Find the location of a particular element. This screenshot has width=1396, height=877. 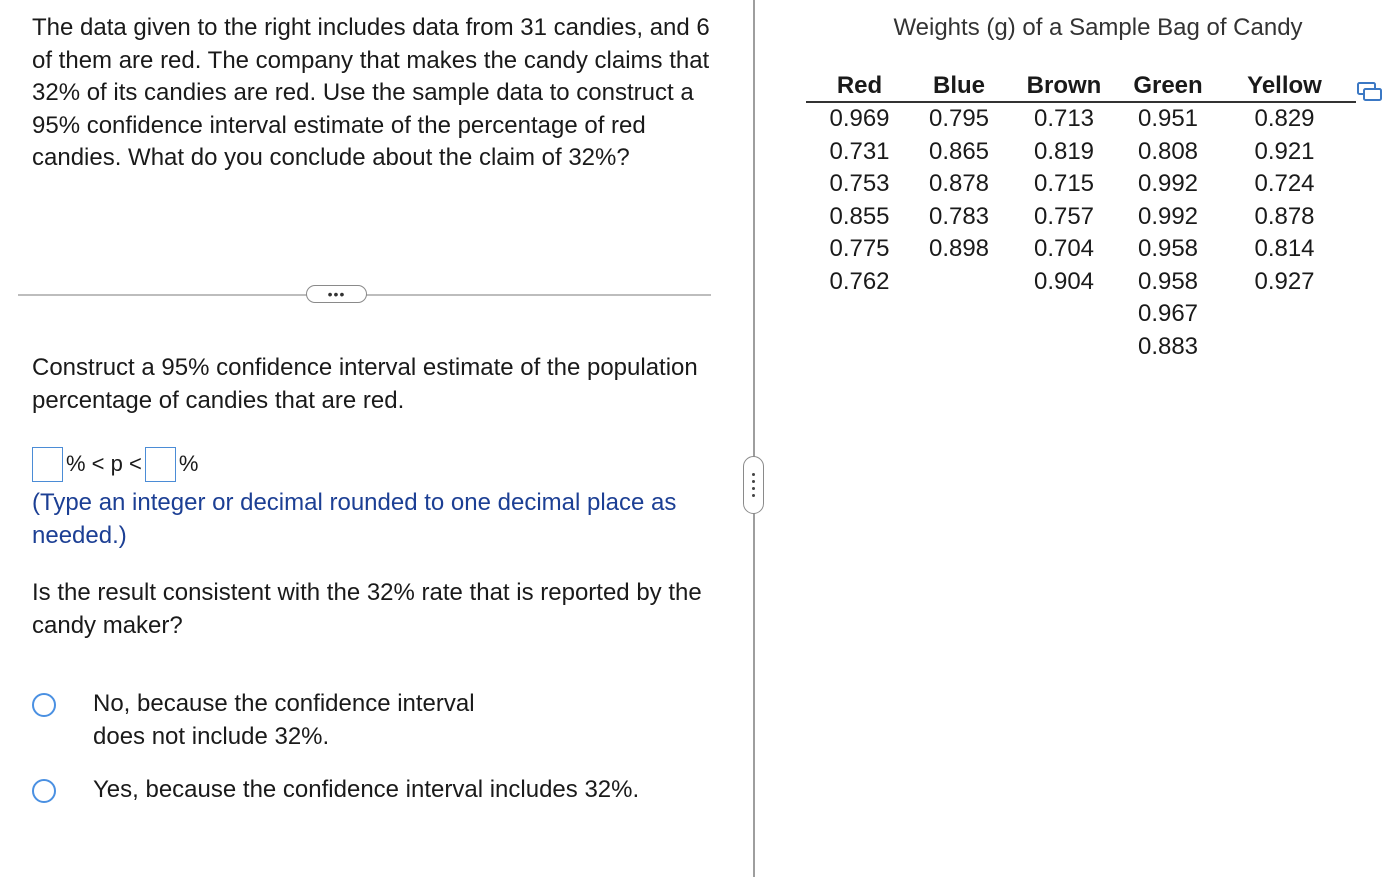

copy-data-icon is located at coordinates (1370, 92).